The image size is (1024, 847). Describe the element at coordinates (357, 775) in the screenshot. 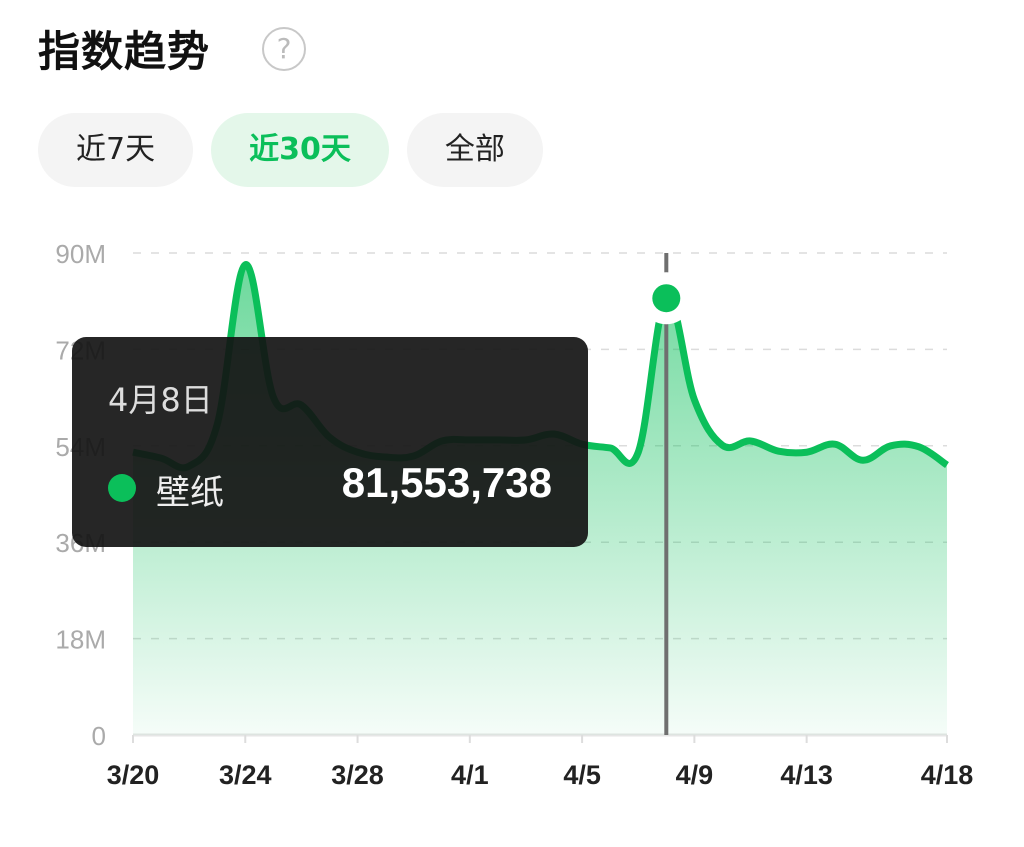

I see `x-tick-label: 3/28` at that location.